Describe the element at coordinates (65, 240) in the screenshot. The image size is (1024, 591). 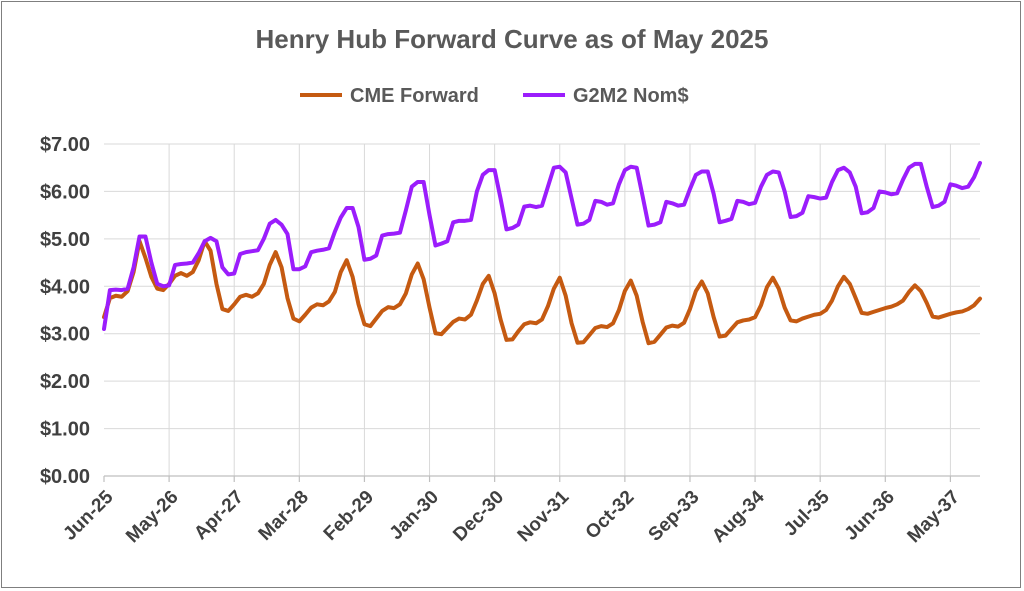
I see `y-tick-label: $5.00` at that location.